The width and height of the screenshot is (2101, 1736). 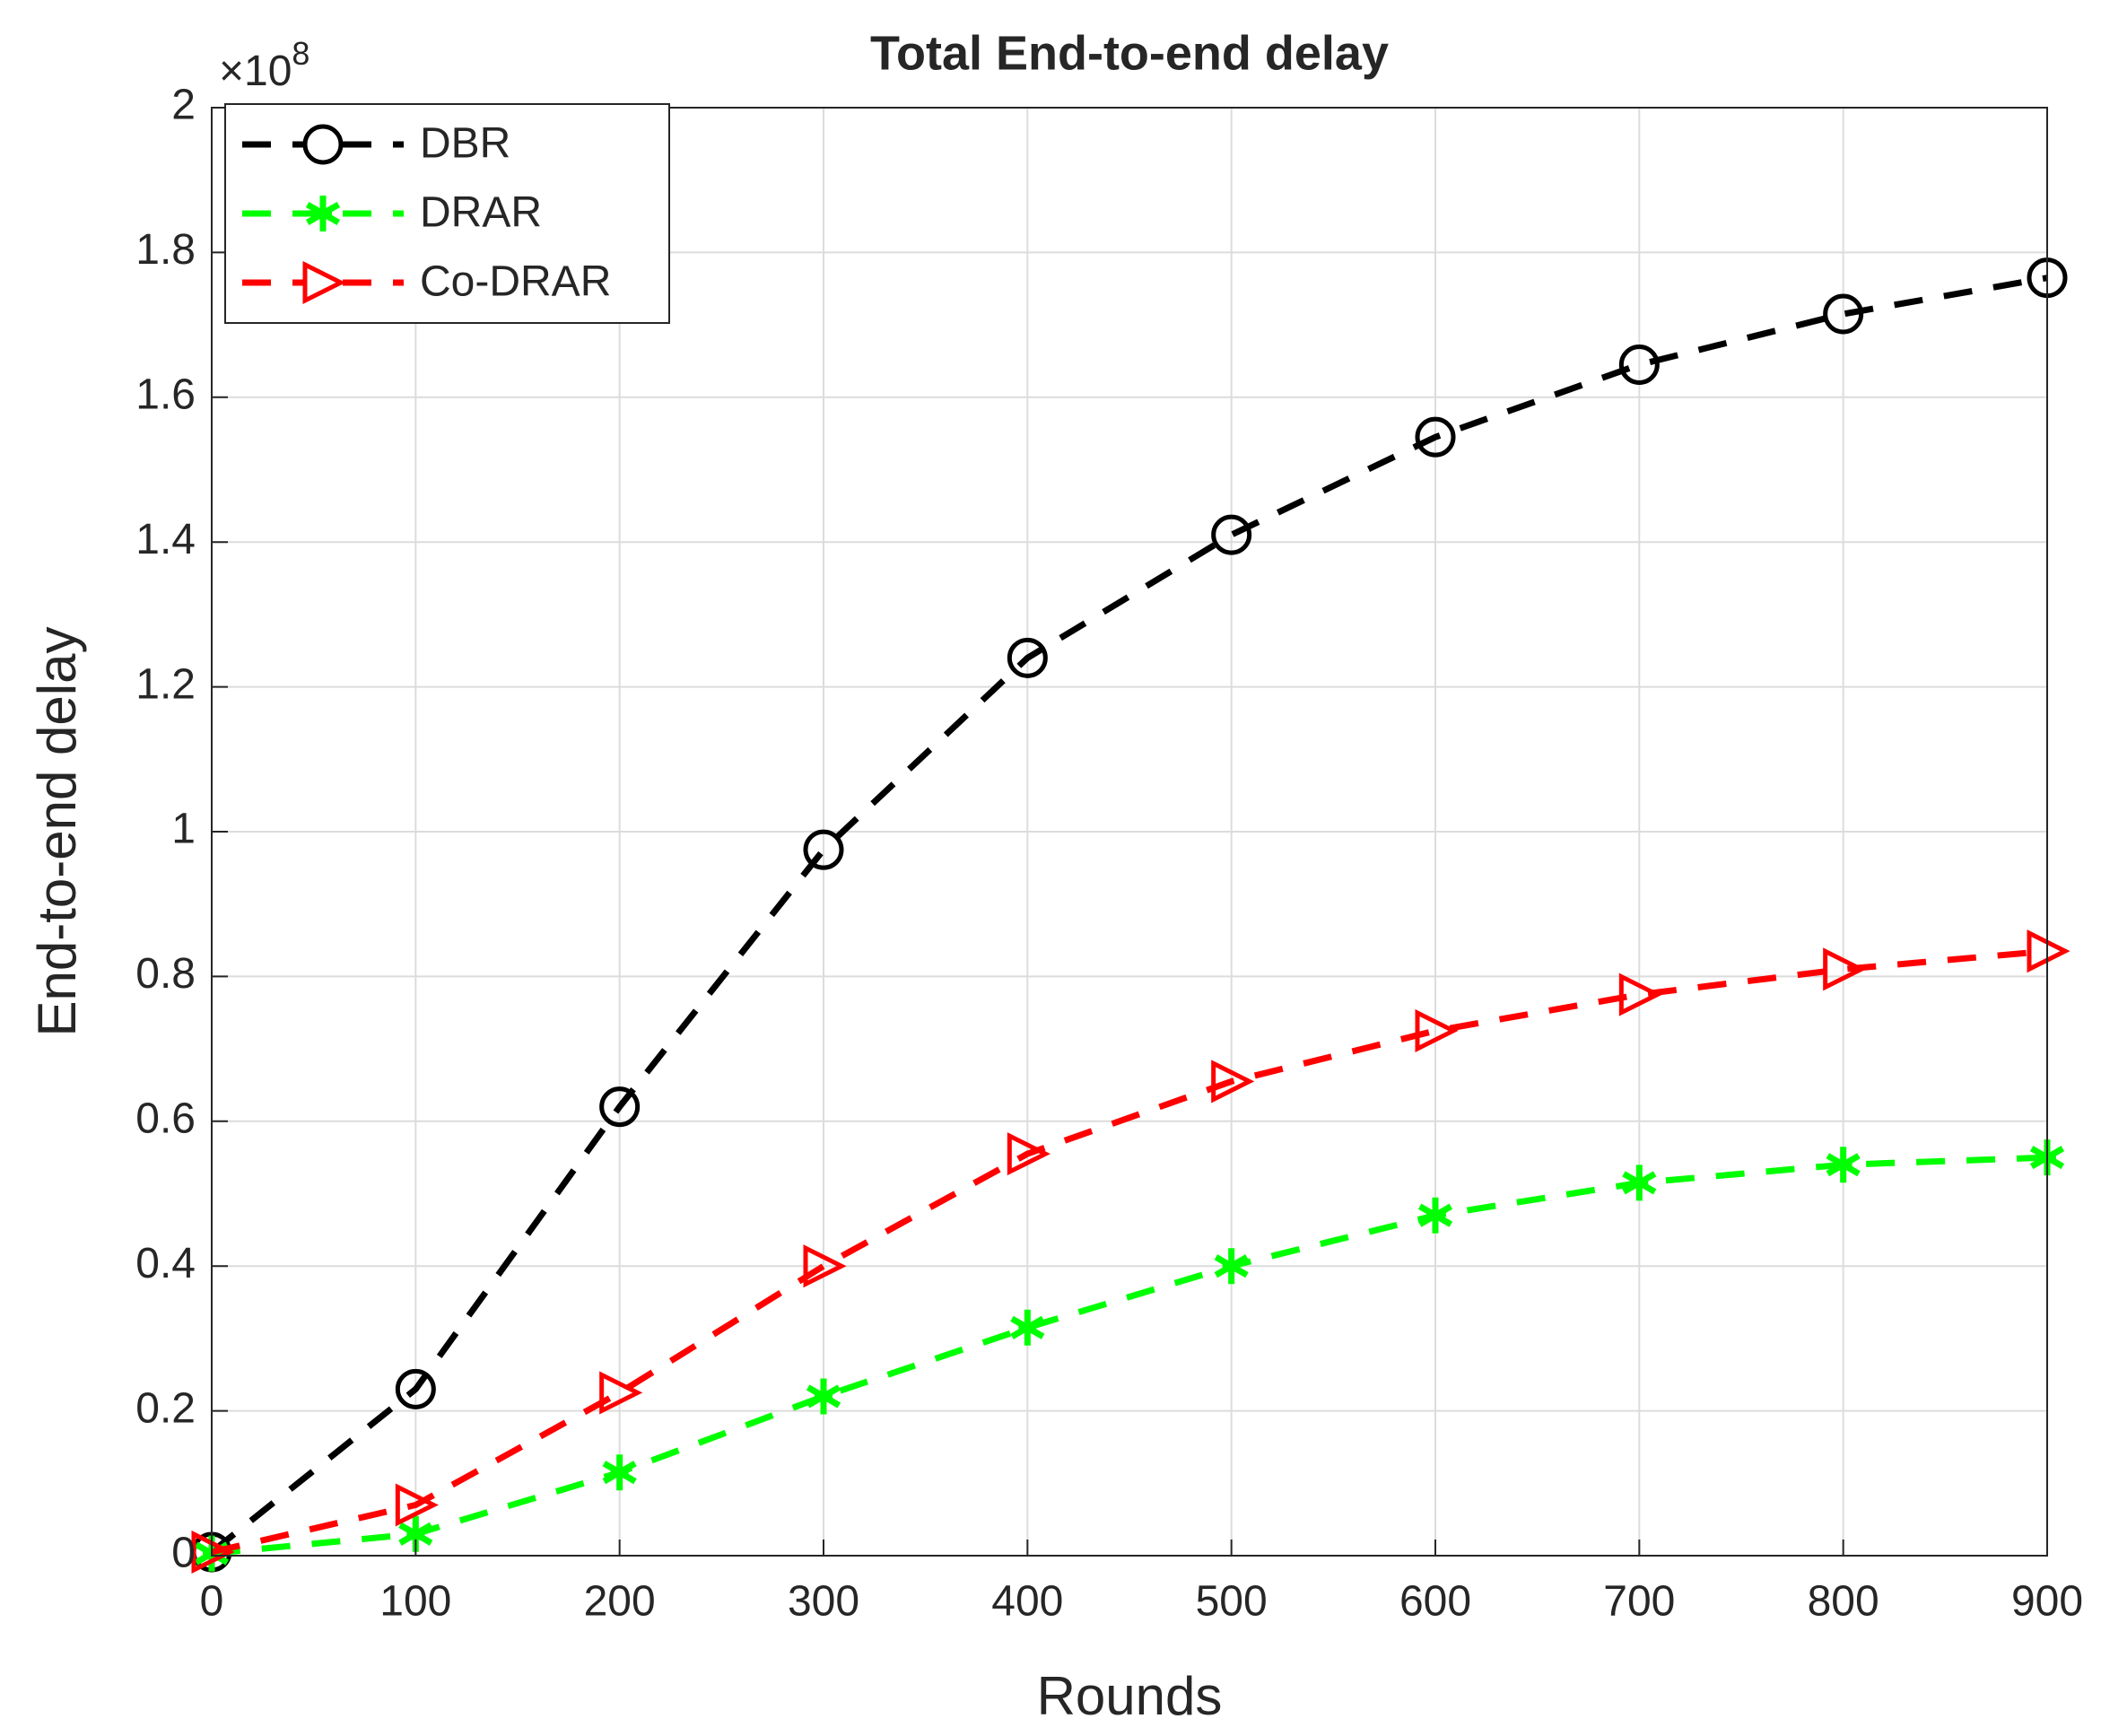 I want to click on y-tick-label: 1.2, so click(x=165, y=684).